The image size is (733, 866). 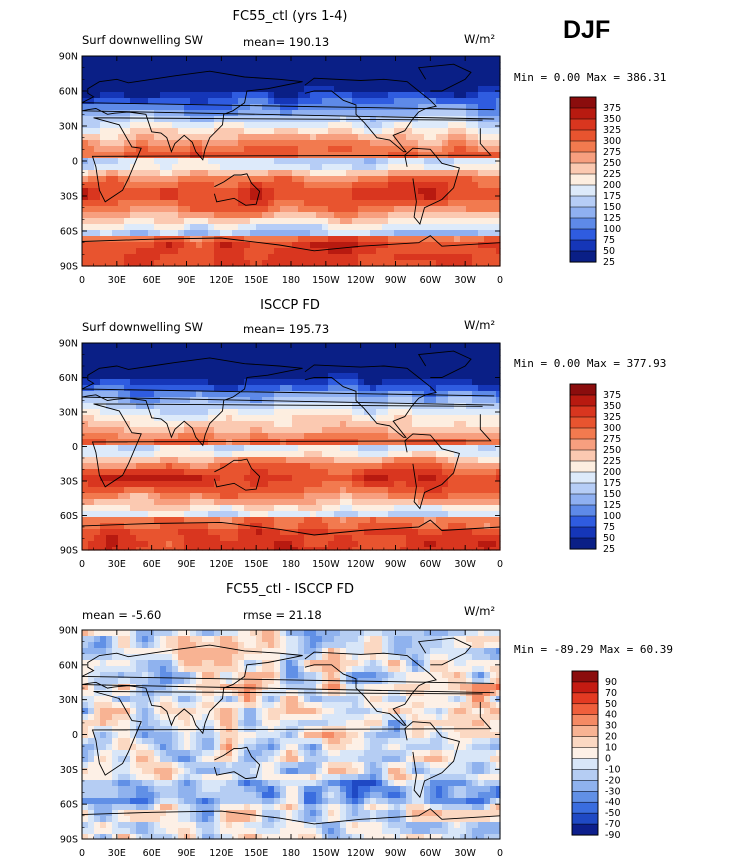 I want to click on colorbar-frame, so click(x=583, y=179).